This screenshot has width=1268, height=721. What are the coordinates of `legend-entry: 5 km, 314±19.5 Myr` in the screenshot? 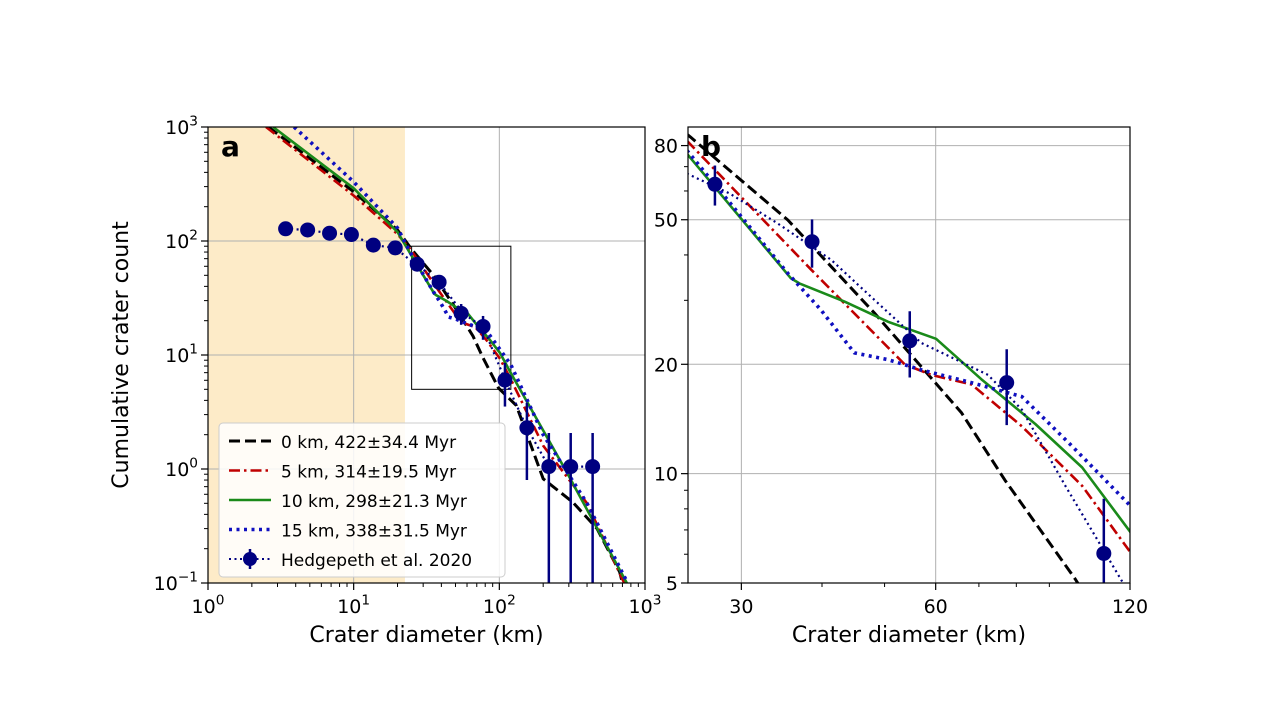 It's located at (342, 473).